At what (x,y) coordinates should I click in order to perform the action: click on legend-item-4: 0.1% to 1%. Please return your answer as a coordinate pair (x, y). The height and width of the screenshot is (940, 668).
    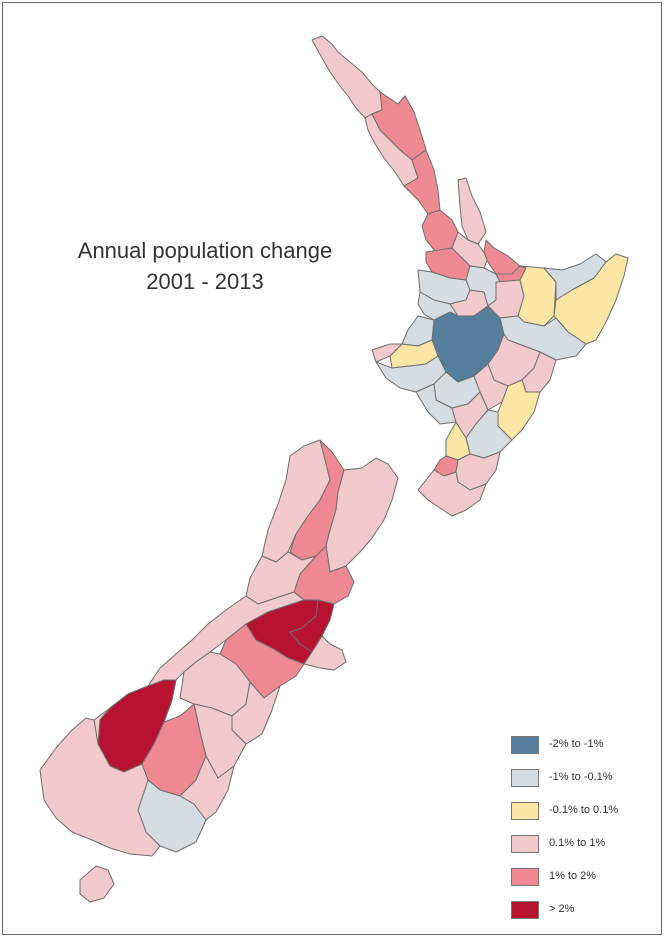
    Looking at the image, I should click on (581, 851).